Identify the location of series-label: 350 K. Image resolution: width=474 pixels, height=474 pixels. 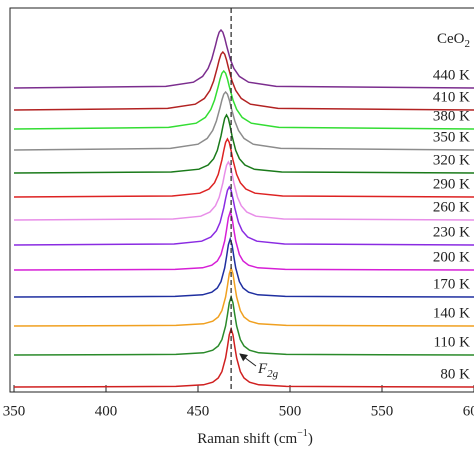
(451, 137).